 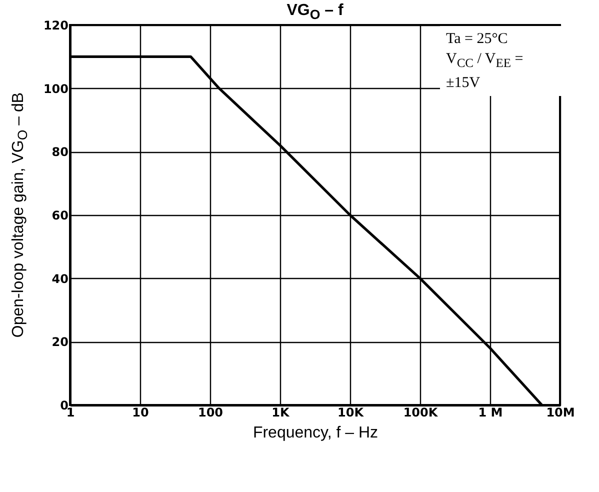 I want to click on chart-title: VG$_{O}$ – f, so click(x=315, y=12).